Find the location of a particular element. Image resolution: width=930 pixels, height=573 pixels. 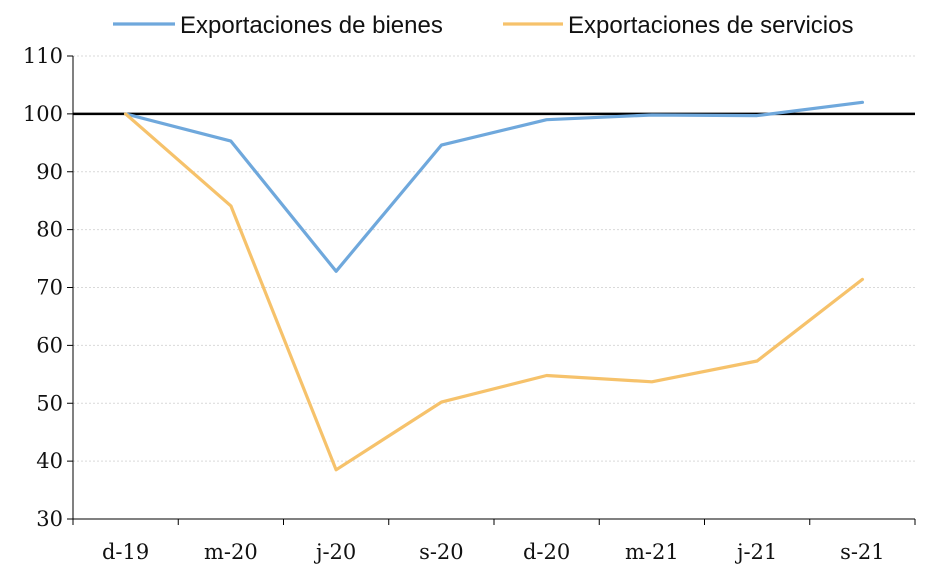

y-tick-label: 100 is located at coordinates (43, 114).